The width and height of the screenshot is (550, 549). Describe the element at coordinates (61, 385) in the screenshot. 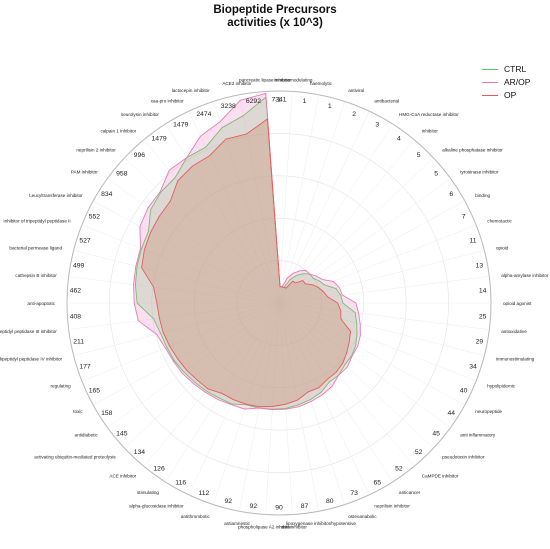

I see `category-label: regulating` at that location.